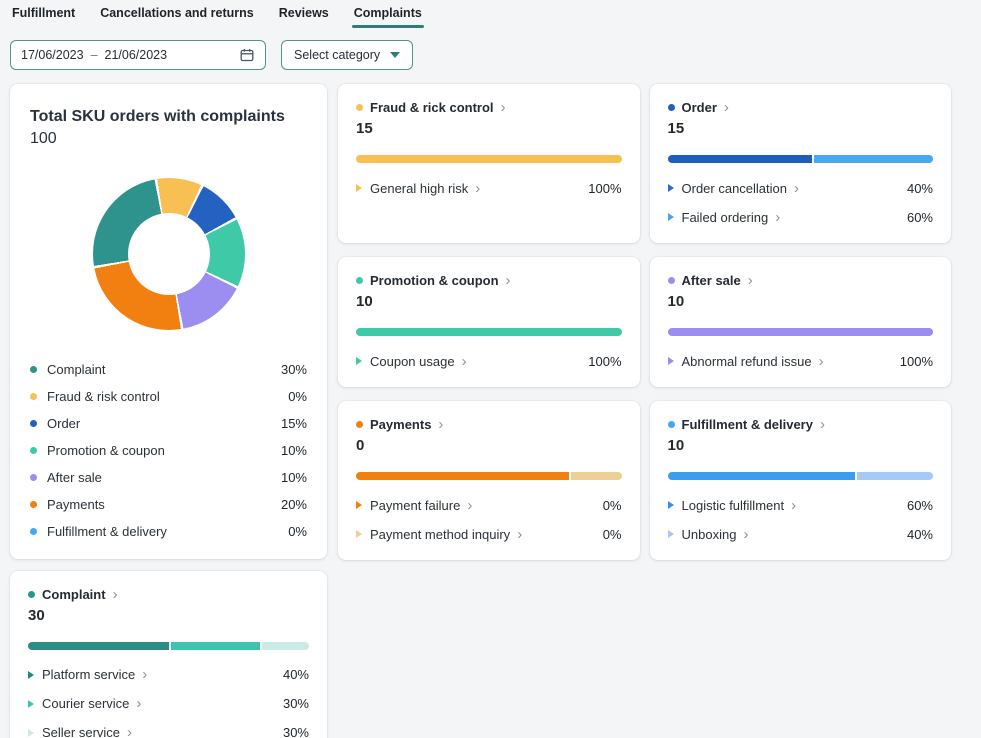 The height and width of the screenshot is (738, 981). What do you see at coordinates (725, 217) in the screenshot?
I see `subcategory-label: Failed ordering` at bounding box center [725, 217].